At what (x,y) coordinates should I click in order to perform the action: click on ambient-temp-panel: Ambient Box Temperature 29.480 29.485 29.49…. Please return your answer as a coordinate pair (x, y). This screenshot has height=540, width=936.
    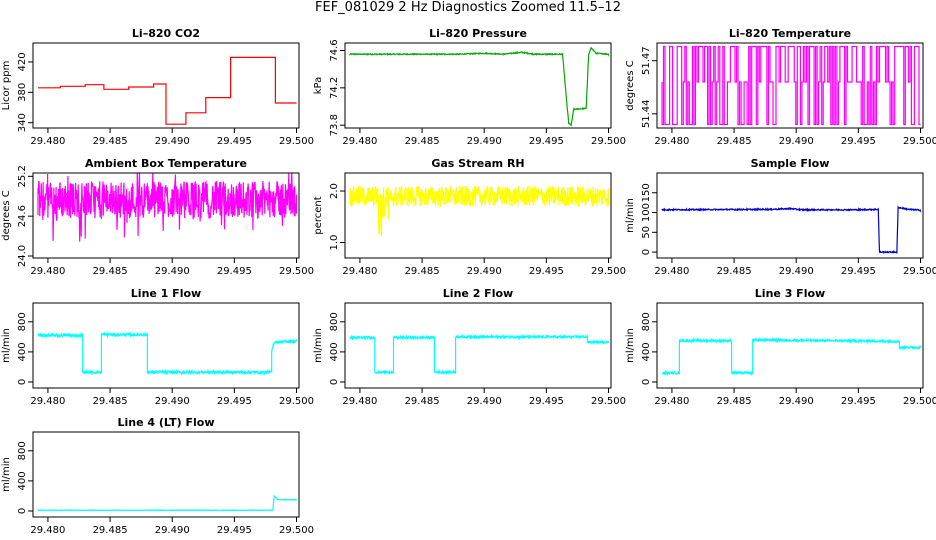
    Looking at the image, I should click on (157, 217).